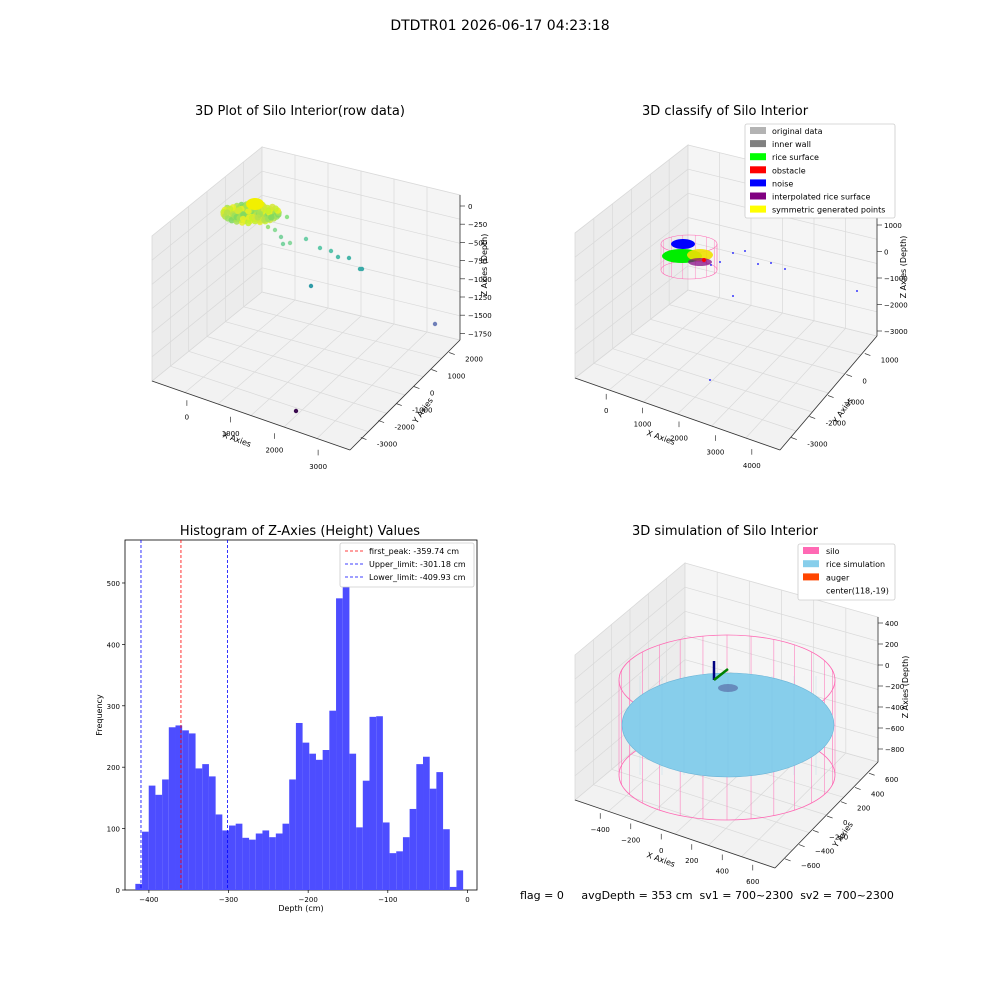 The height and width of the screenshot is (1000, 1000). What do you see at coordinates (405, 428) in the screenshot?
I see `p1-y-tick-label: -2000` at bounding box center [405, 428].